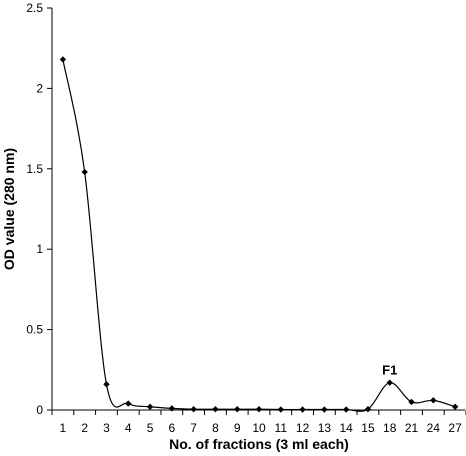 The height and width of the screenshot is (456, 466). What do you see at coordinates (390, 428) in the screenshot?
I see `x-tick-label: 18` at bounding box center [390, 428].